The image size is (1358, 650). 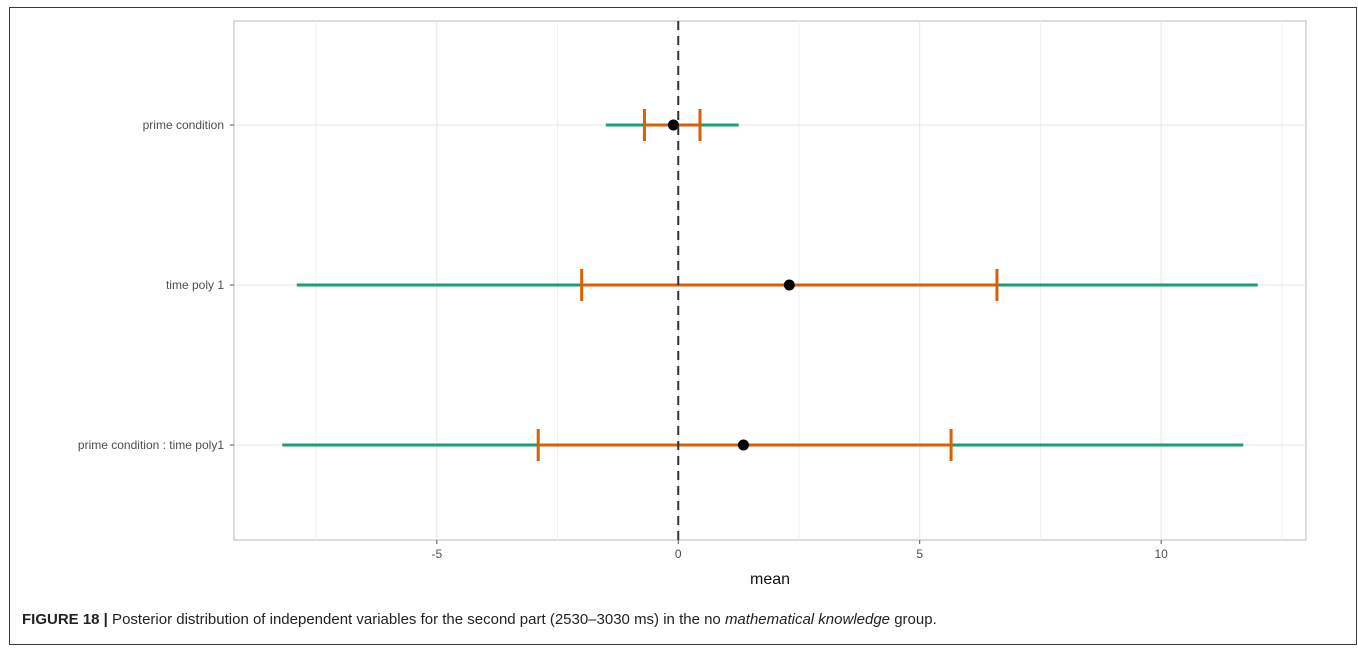 What do you see at coordinates (436, 554) in the screenshot?
I see `x-tick-label: -5` at bounding box center [436, 554].